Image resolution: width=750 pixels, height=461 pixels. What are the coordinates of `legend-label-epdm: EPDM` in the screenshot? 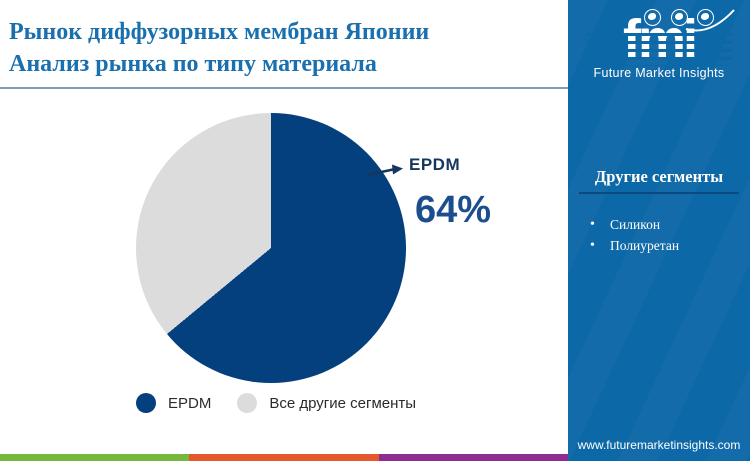 It's located at (190, 403).